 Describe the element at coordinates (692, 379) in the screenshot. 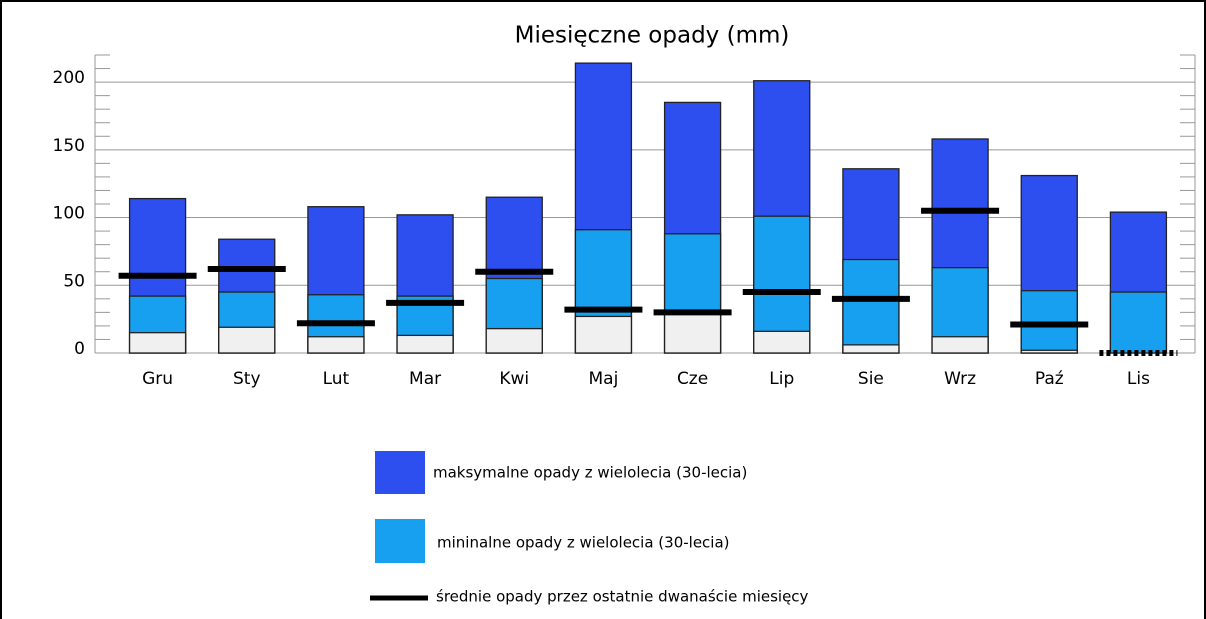

I see `x-tick-label: Cze` at that location.